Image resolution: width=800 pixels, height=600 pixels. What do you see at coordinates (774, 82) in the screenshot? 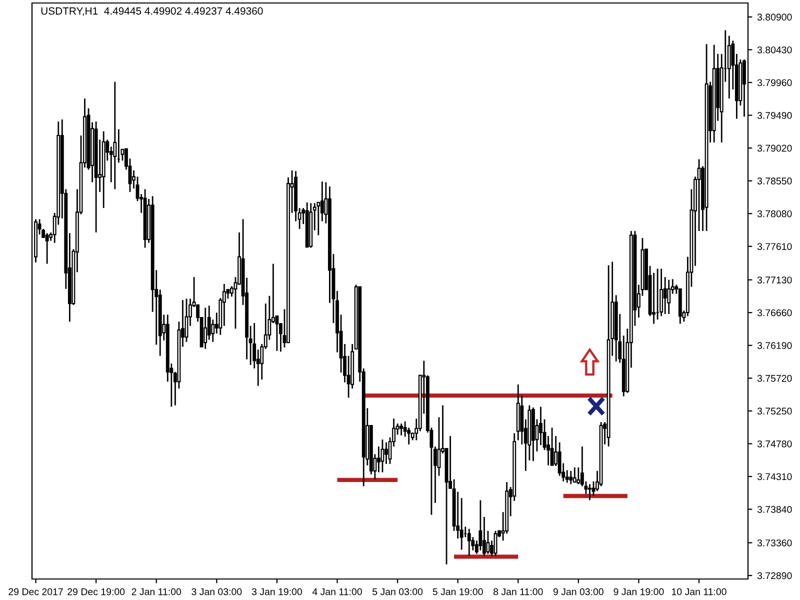
I see `y-tick-label: 3.79960` at bounding box center [774, 82].